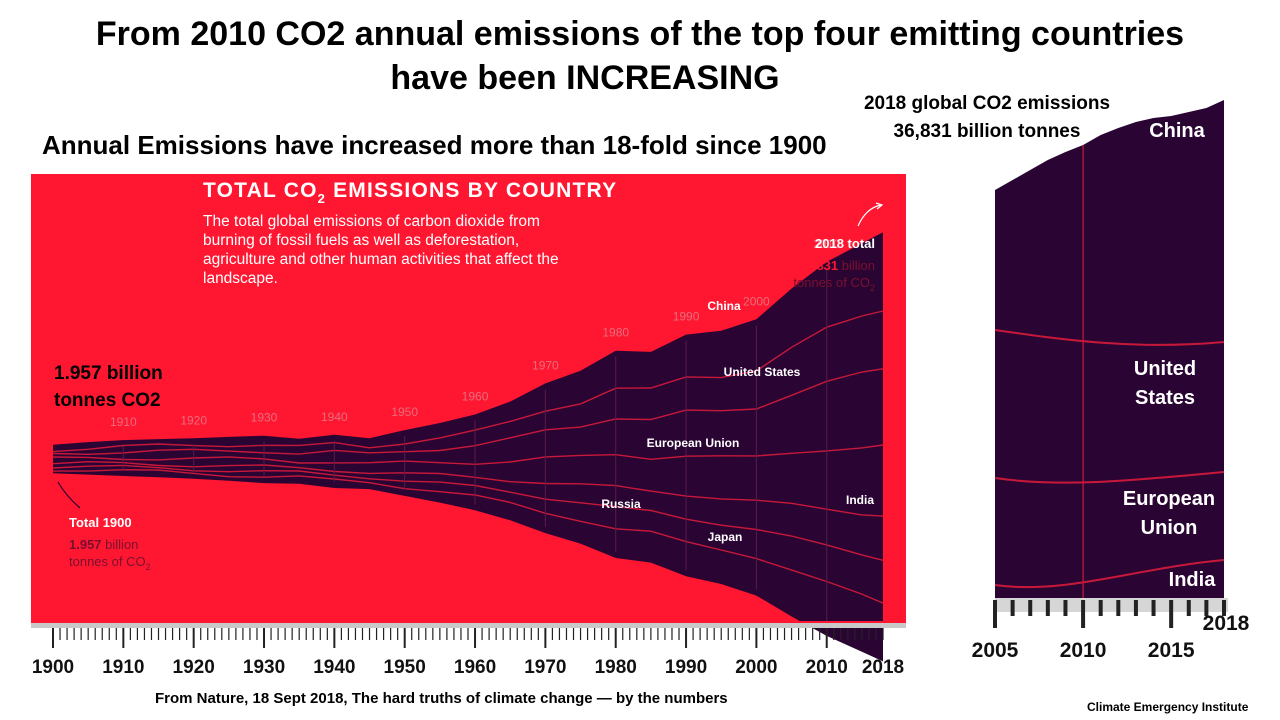  Describe the element at coordinates (240, 278) in the screenshot. I see `chart-description-line: landscape.` at that location.